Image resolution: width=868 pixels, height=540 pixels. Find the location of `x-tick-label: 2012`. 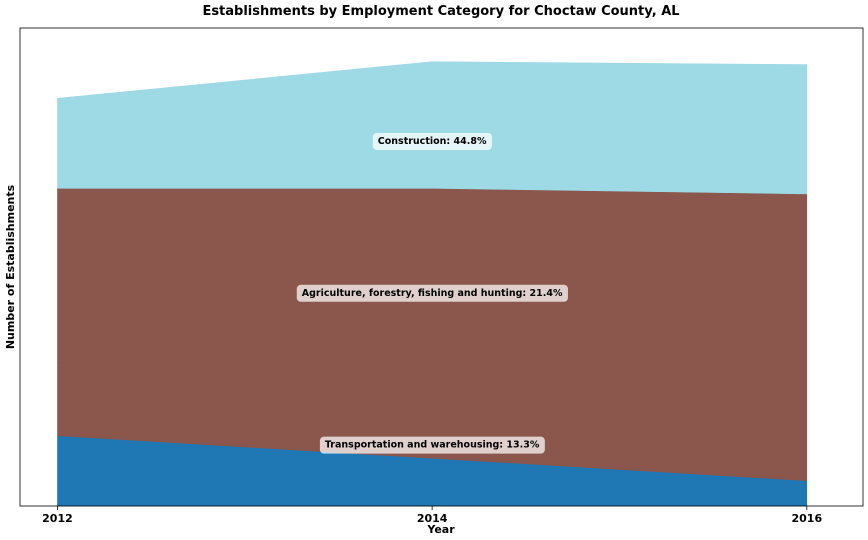

x-tick-label: 2012 is located at coordinates (57, 518).